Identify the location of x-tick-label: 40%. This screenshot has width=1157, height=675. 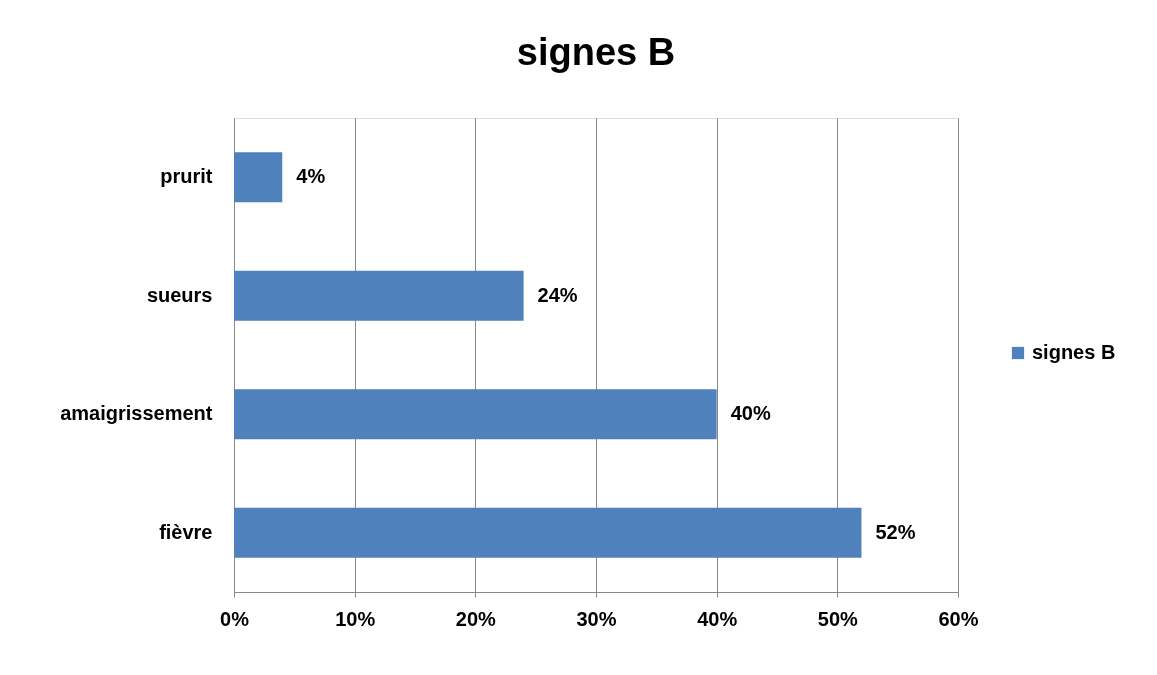
(717, 618).